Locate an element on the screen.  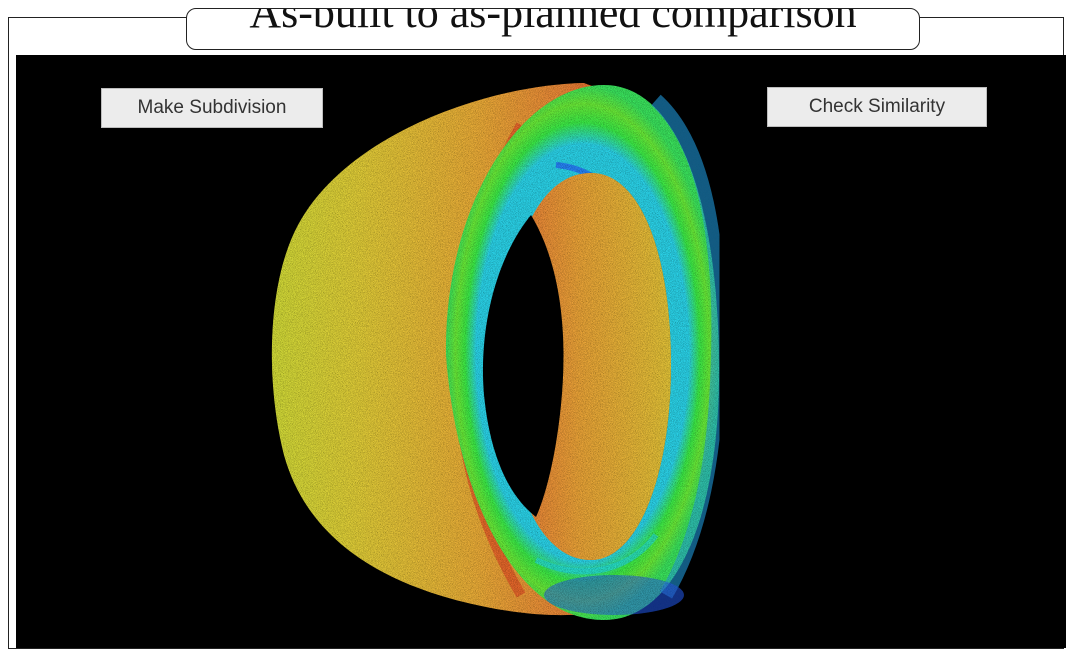
ring-hole is located at coordinates (523, 366).